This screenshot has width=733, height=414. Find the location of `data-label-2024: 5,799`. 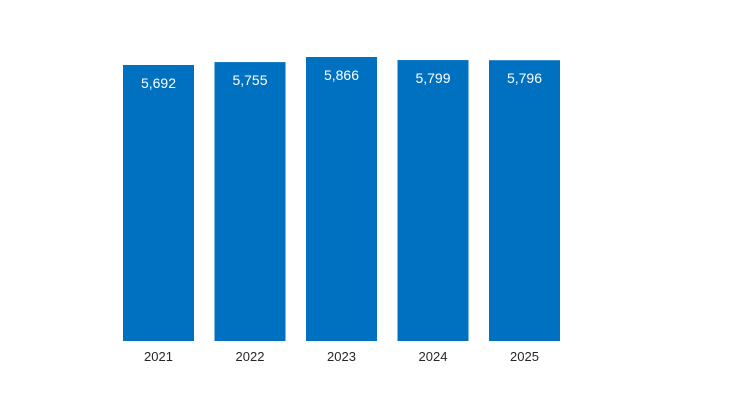

data-label-2024: 5,799 is located at coordinates (432, 78).